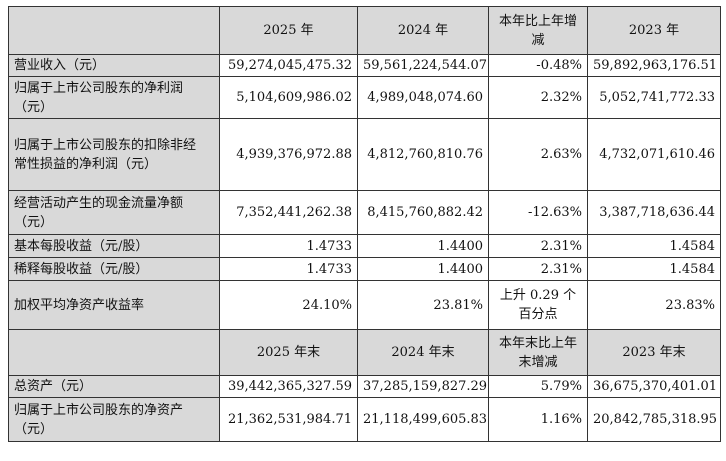 The width and height of the screenshot is (726, 461). I want to click on cell-2023: 5,052,741,772.33, so click(654, 97).